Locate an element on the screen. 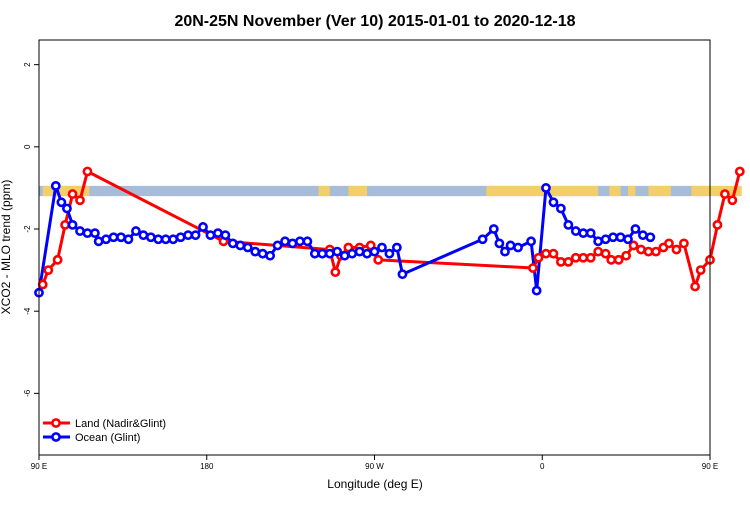  x-tick-label: 90 E is located at coordinates (710, 466).